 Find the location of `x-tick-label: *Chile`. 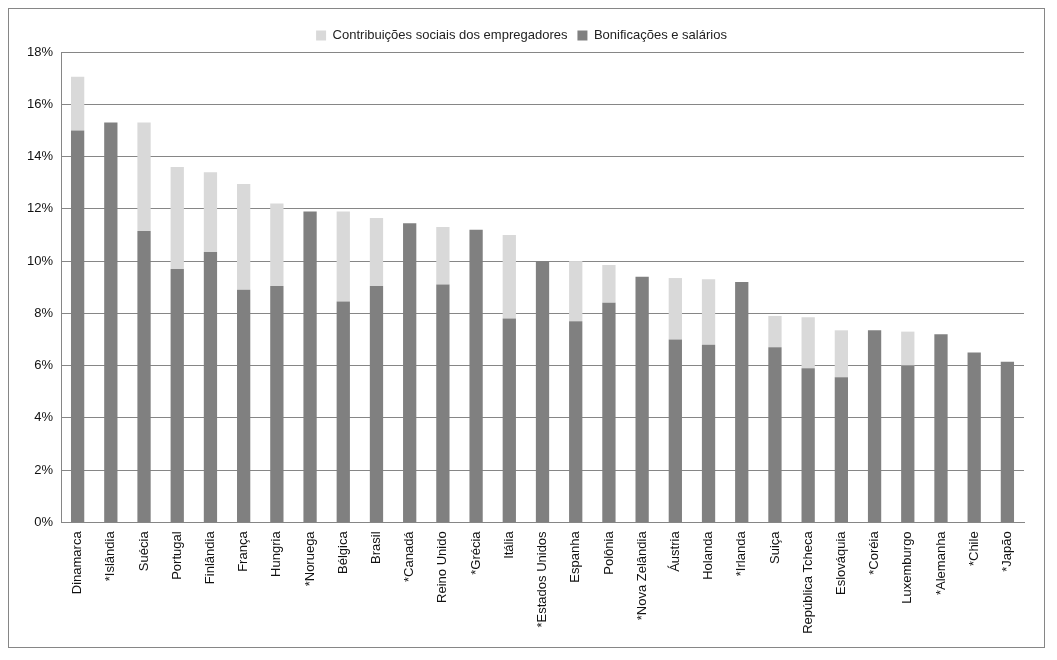

x-tick-label: *Chile is located at coordinates (973, 549).